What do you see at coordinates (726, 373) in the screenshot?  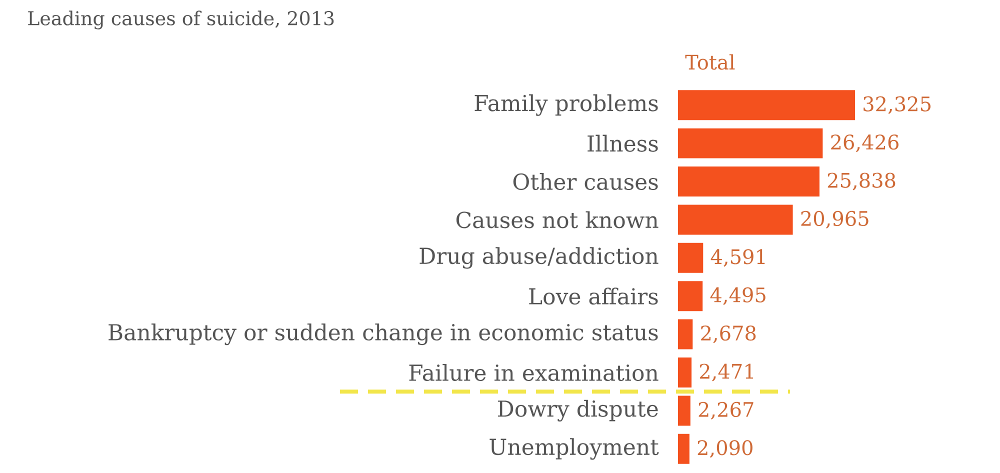 I see `data-label: 2,471` at bounding box center [726, 373].